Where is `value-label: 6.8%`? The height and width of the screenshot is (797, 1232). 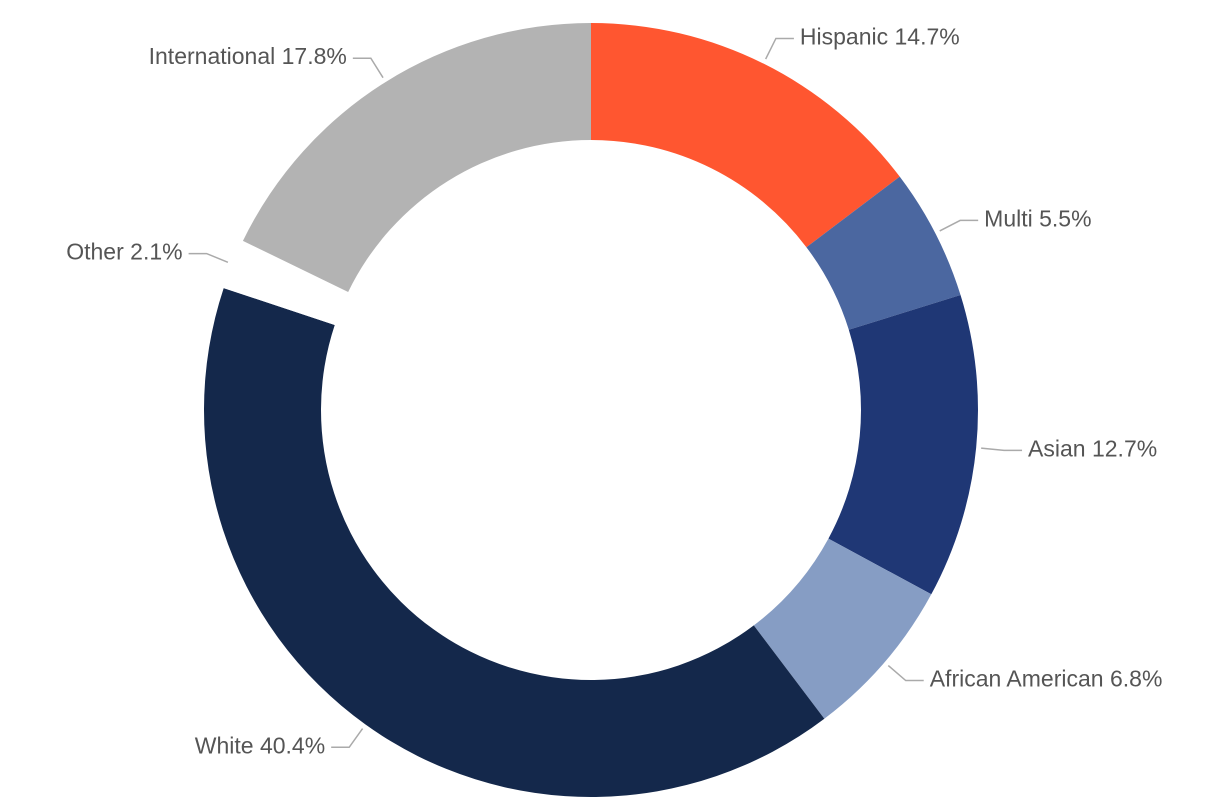 value-label: 6.8% is located at coordinates (1136, 679).